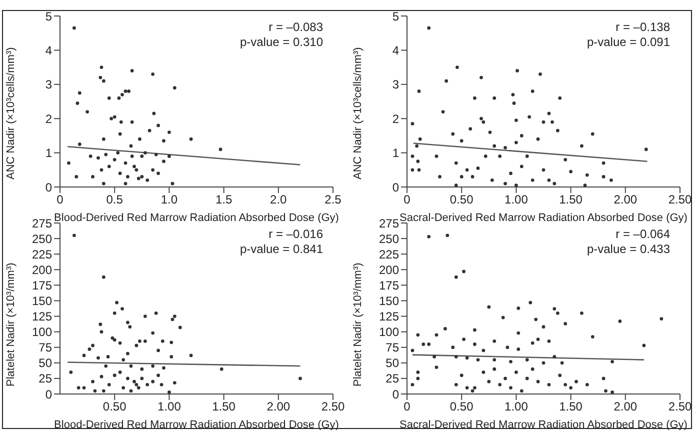 This screenshot has width=694, height=431. I want to click on x-axis-title: Sacral-Derived Red Marrow Radiation Absorbed Dose (Gy), so click(544, 218).